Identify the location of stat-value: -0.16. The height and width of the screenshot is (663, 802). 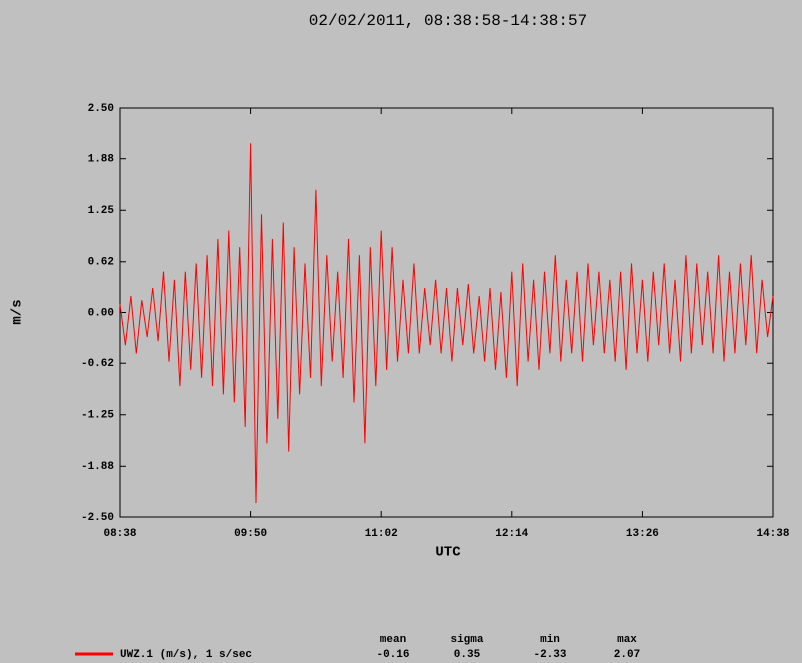
(392, 655).